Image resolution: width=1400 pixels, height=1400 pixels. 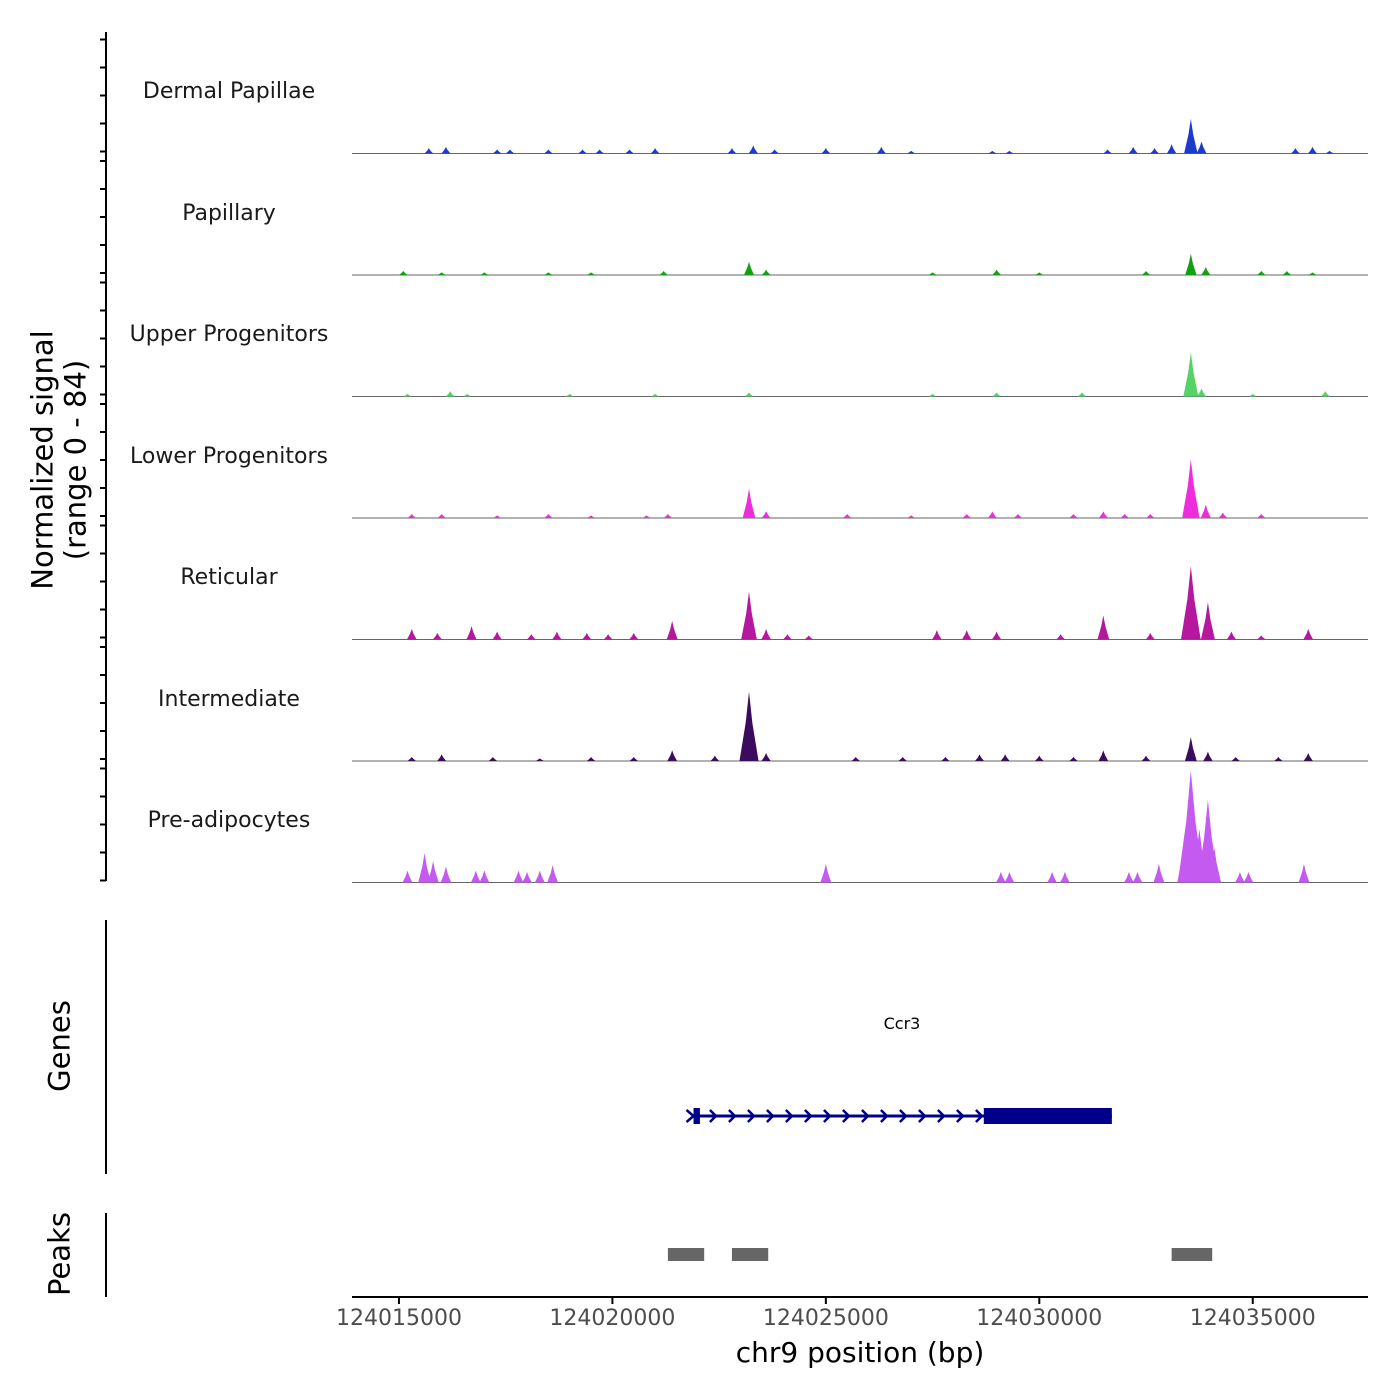 What do you see at coordinates (229, 213) in the screenshot?
I see `track-label: Papillary` at bounding box center [229, 213].